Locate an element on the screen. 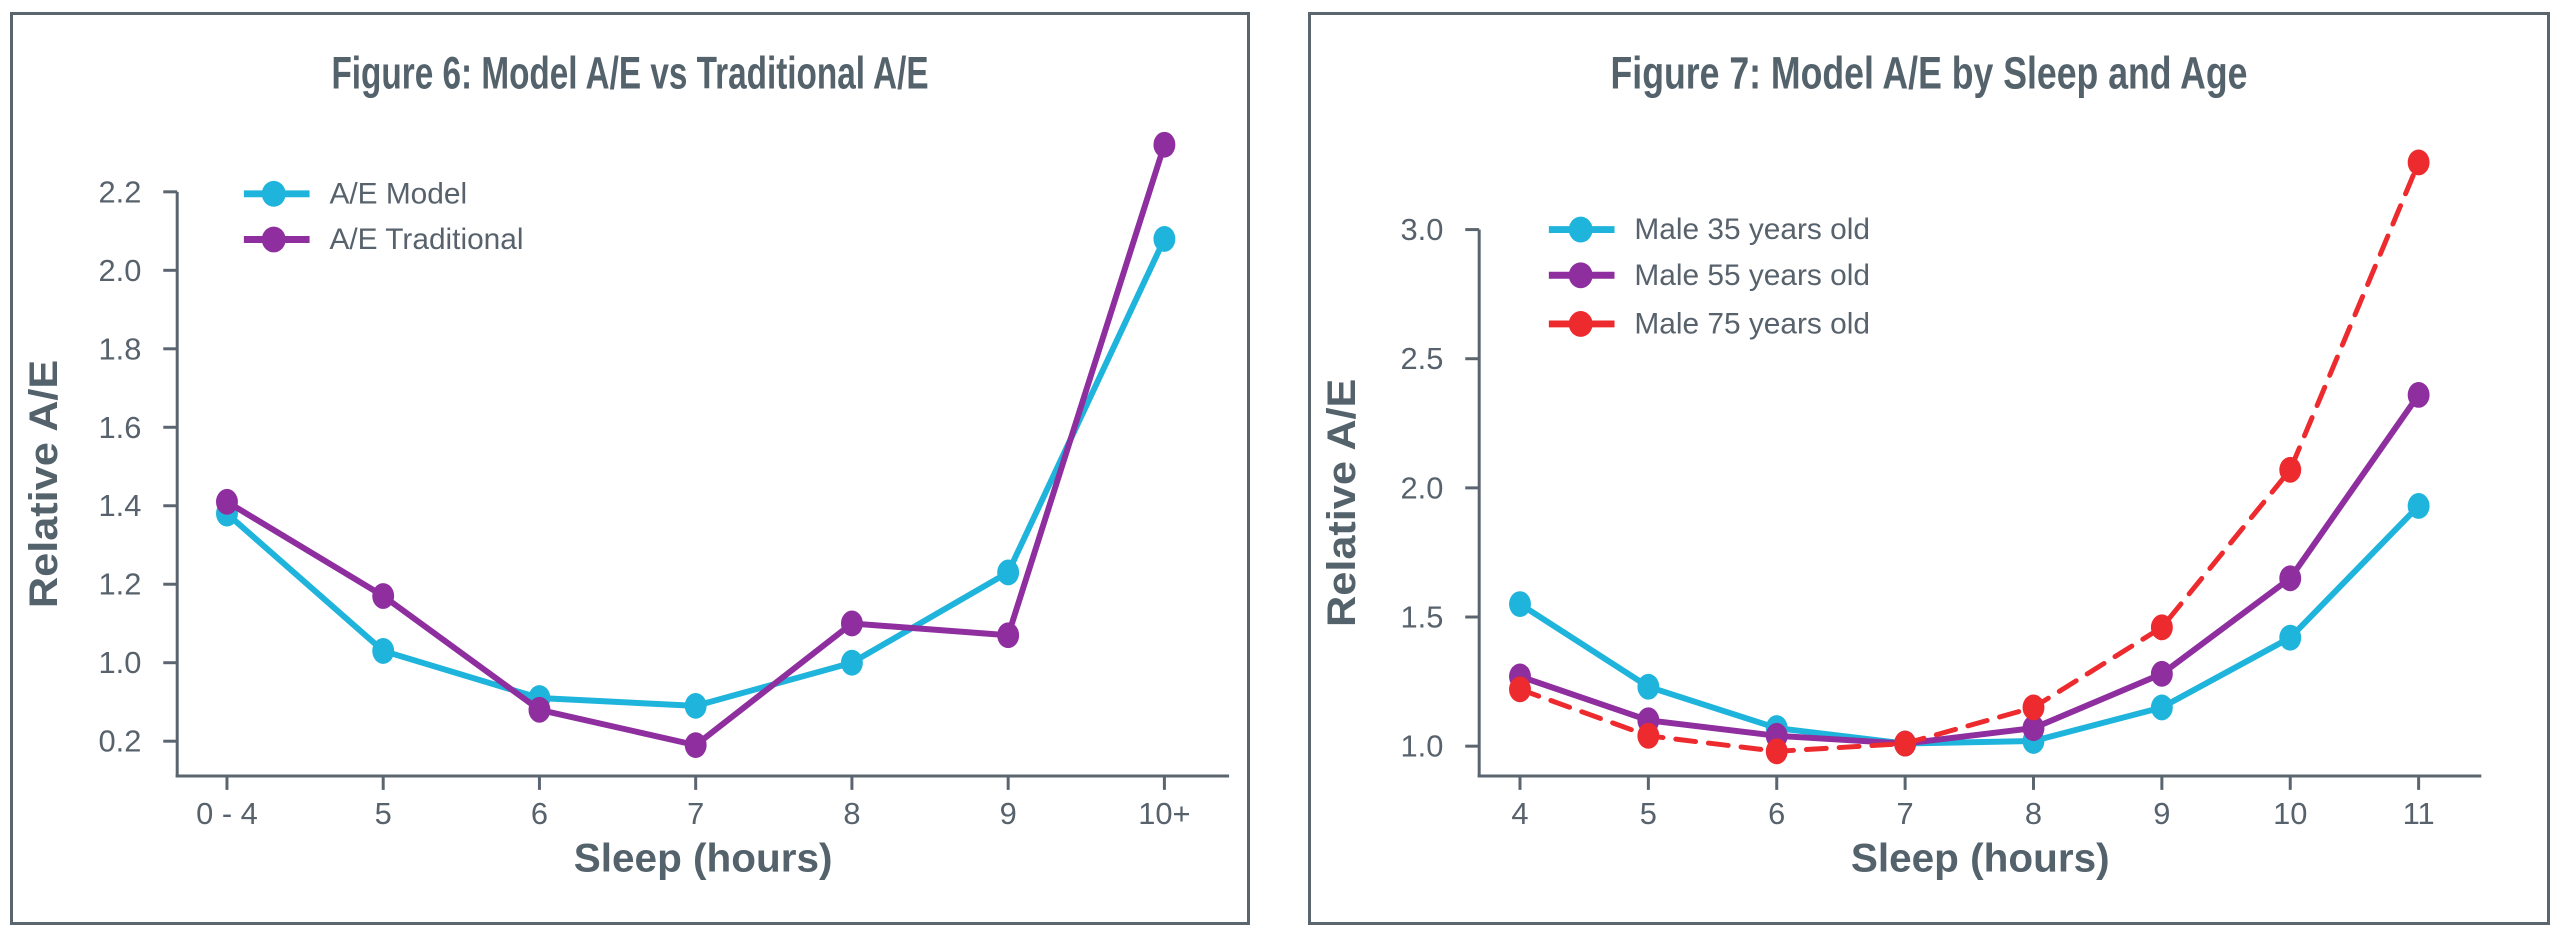 Image resolution: width=2560 pixels, height=944 pixels. y-tick-label: 2.2 is located at coordinates (119, 191).